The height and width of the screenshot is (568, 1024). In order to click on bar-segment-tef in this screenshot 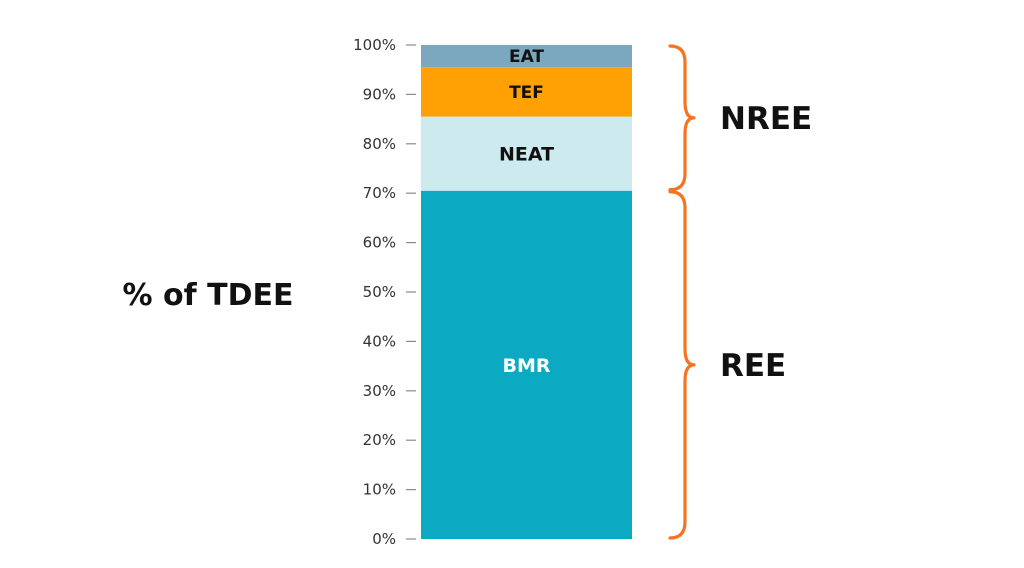, I will do `click(526, 92)`.